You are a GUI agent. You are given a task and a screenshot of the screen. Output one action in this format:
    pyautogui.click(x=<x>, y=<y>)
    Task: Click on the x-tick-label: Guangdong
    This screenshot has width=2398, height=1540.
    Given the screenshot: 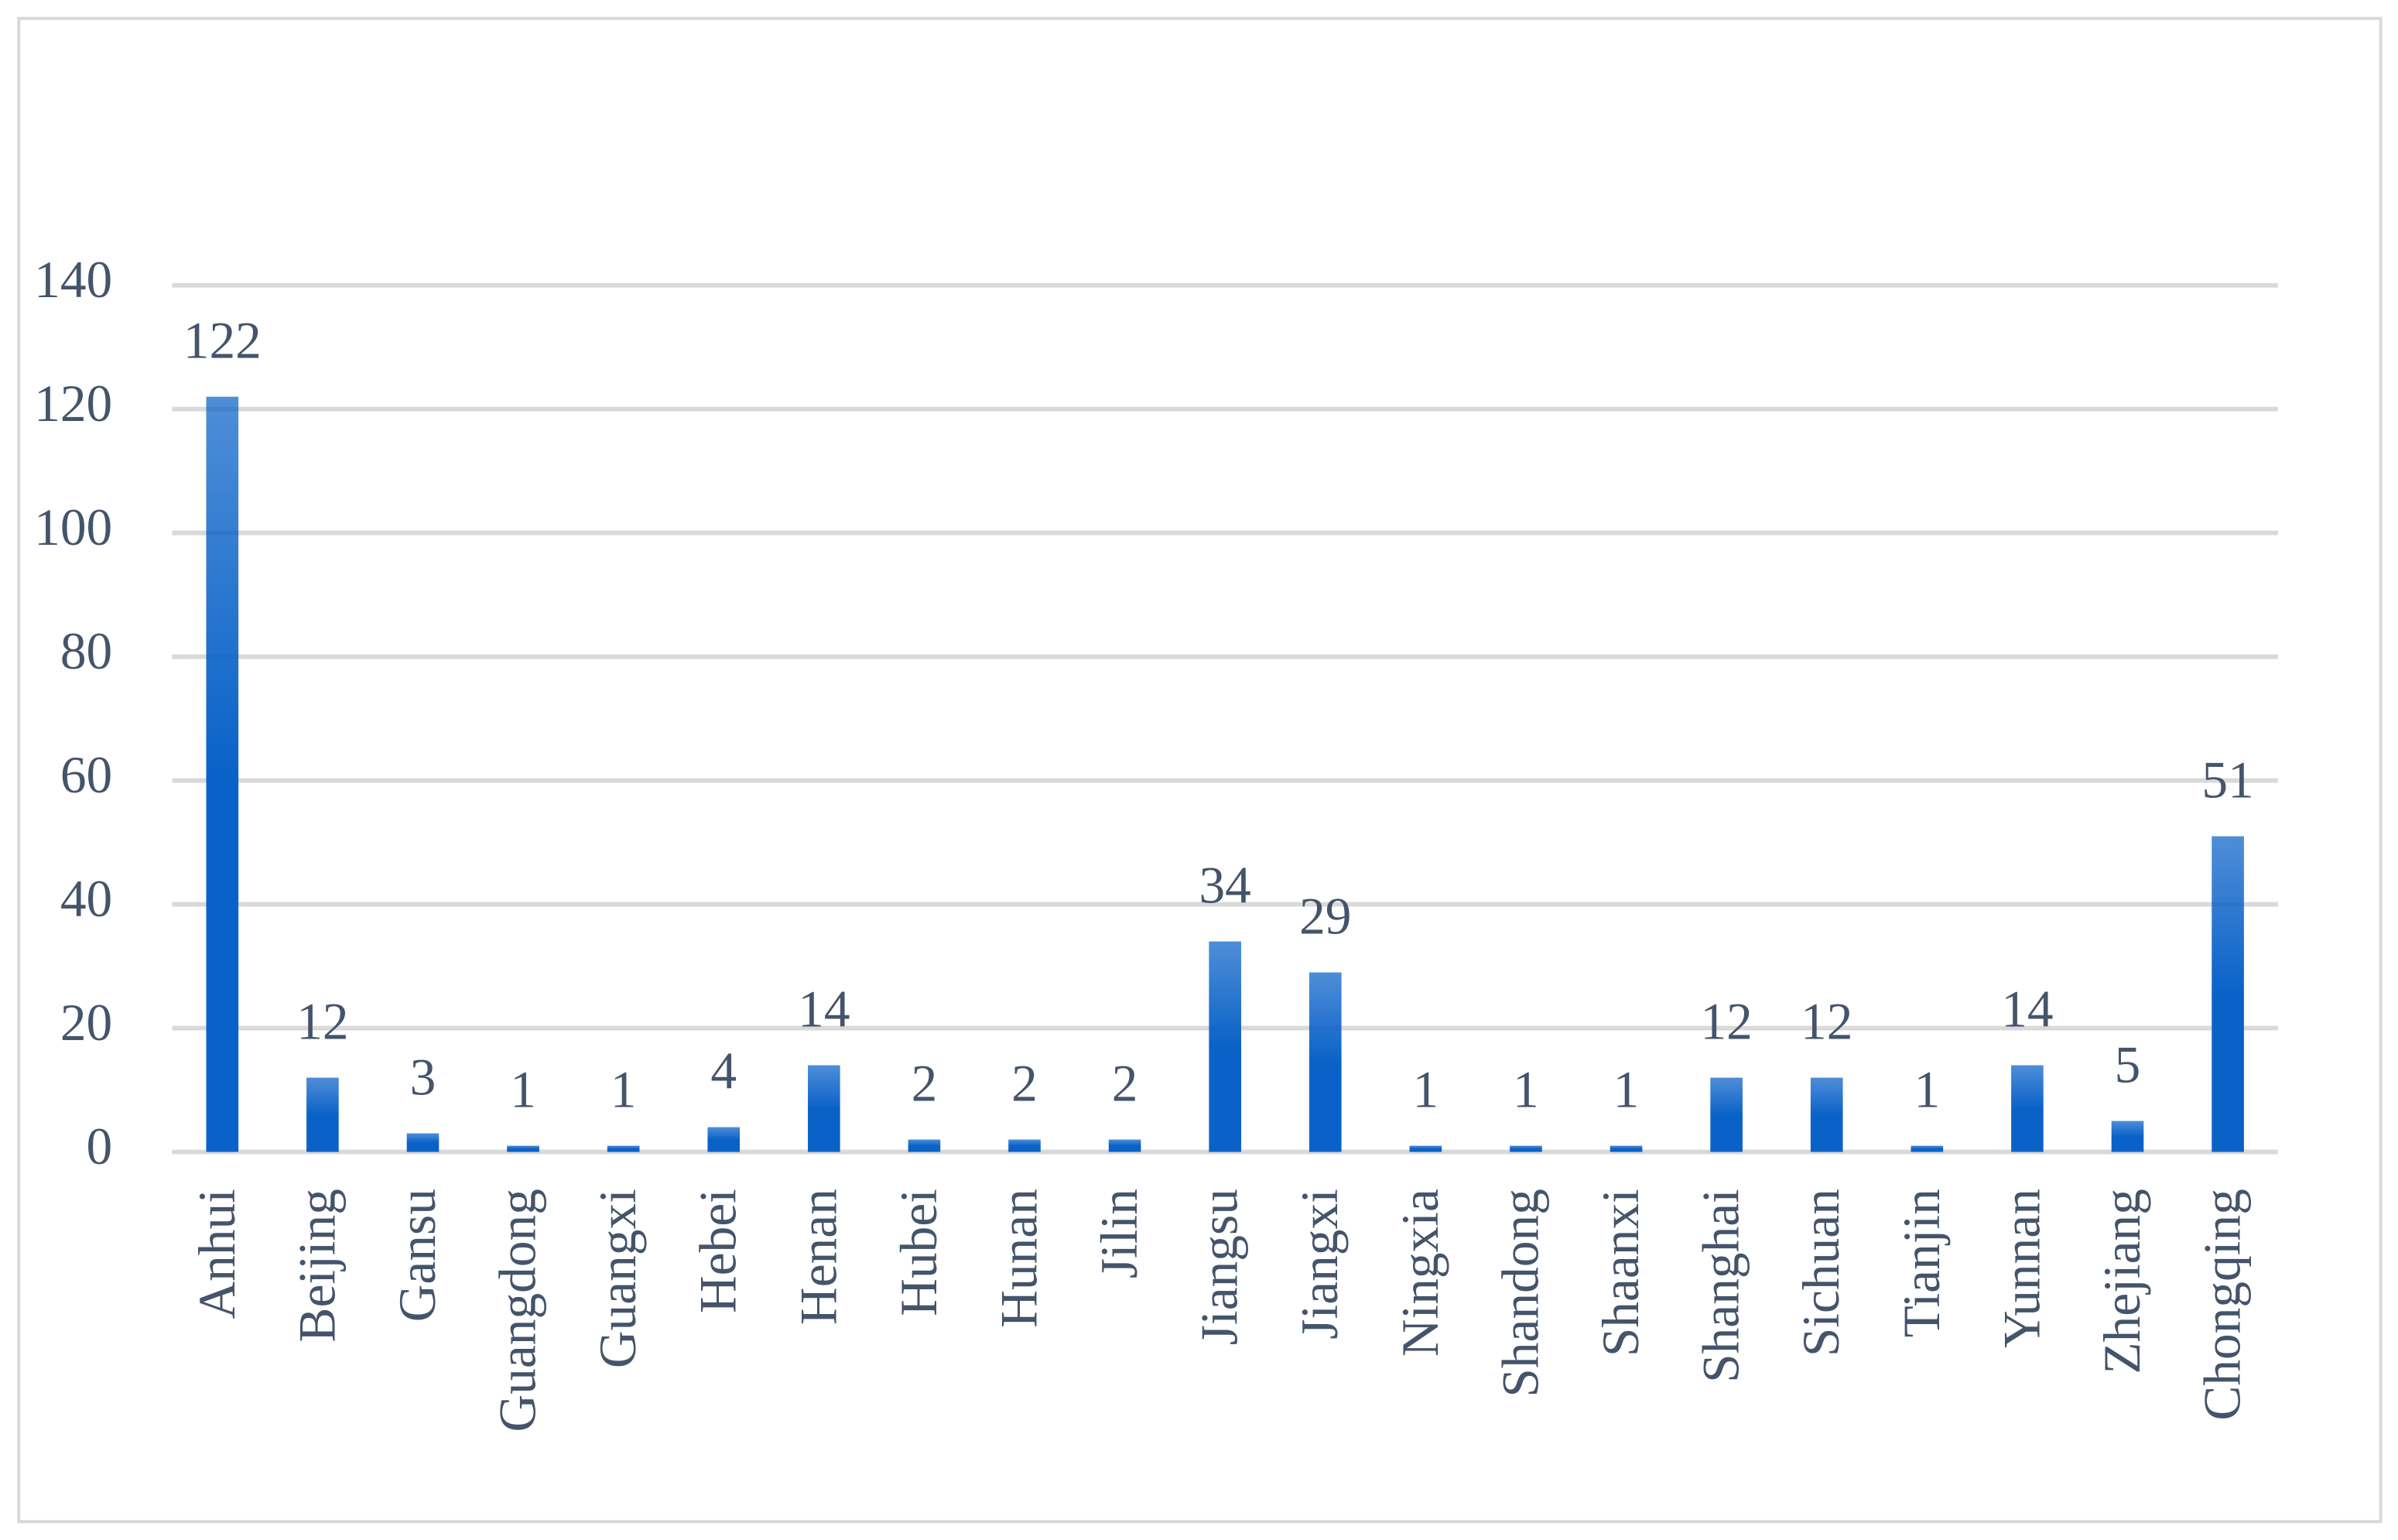 What is the action you would take?
    pyautogui.click(x=518, y=1310)
    